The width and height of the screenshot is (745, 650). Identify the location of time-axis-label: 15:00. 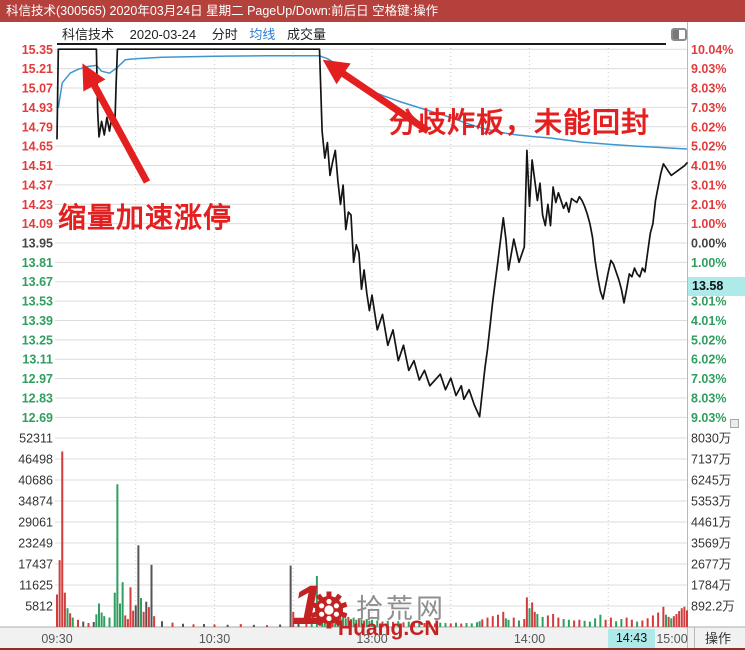
(671, 639).